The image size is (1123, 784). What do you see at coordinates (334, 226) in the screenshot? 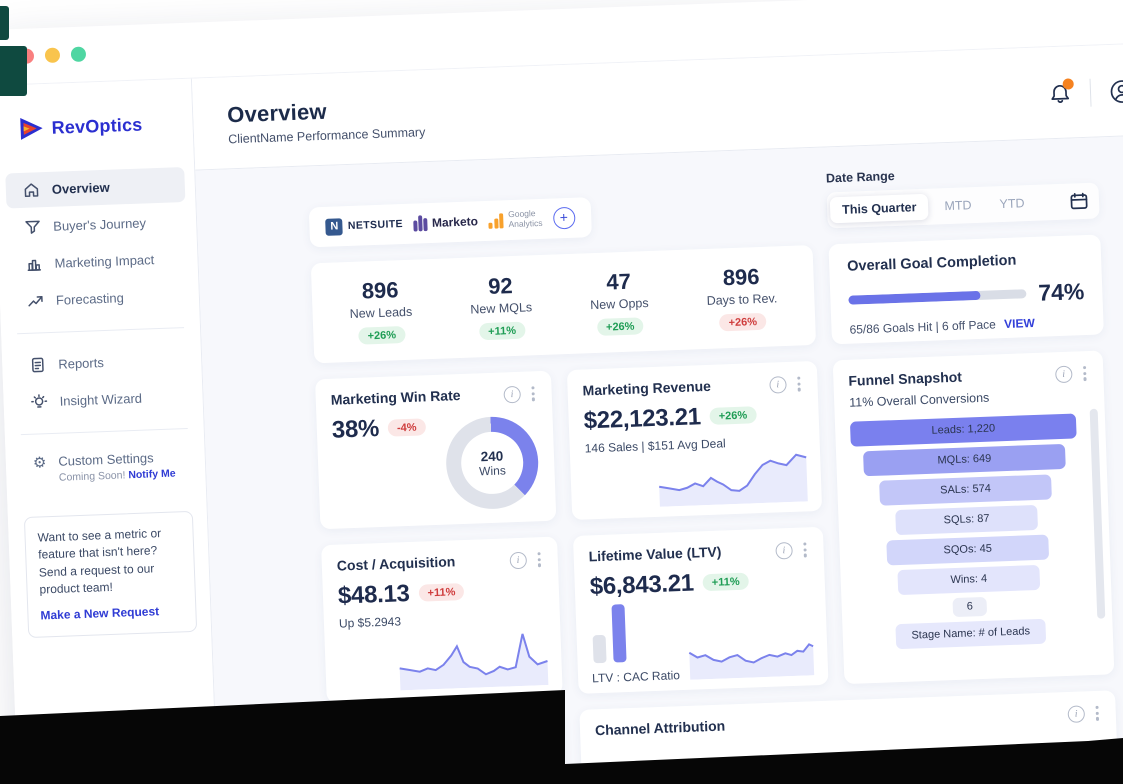
I see `netsuite-logo-icon: N` at bounding box center [334, 226].